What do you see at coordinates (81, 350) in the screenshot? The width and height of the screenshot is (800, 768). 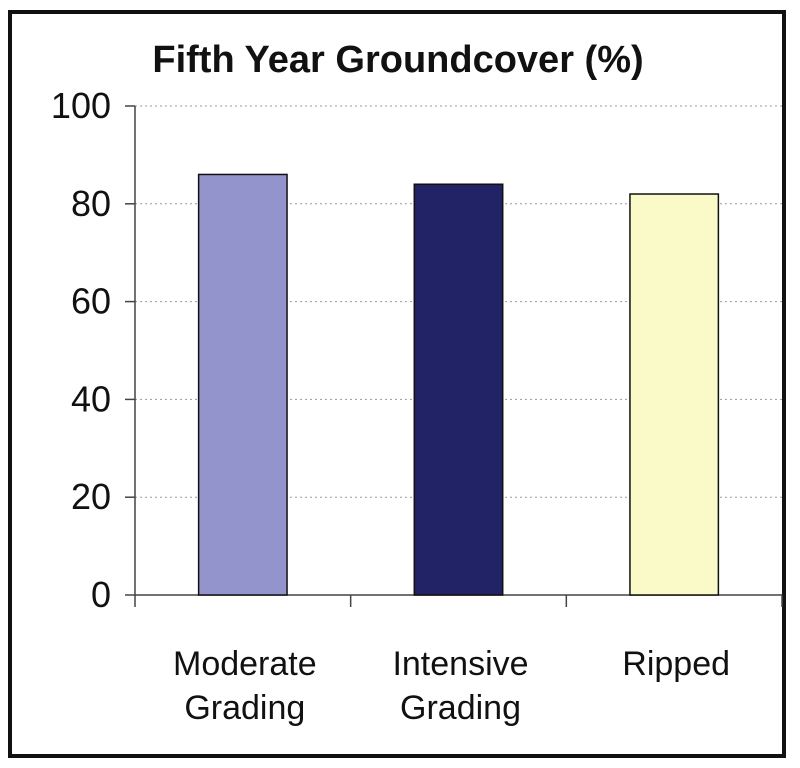 I see `y-tick-labels: 0 20 40 60 80 100` at bounding box center [81, 350].